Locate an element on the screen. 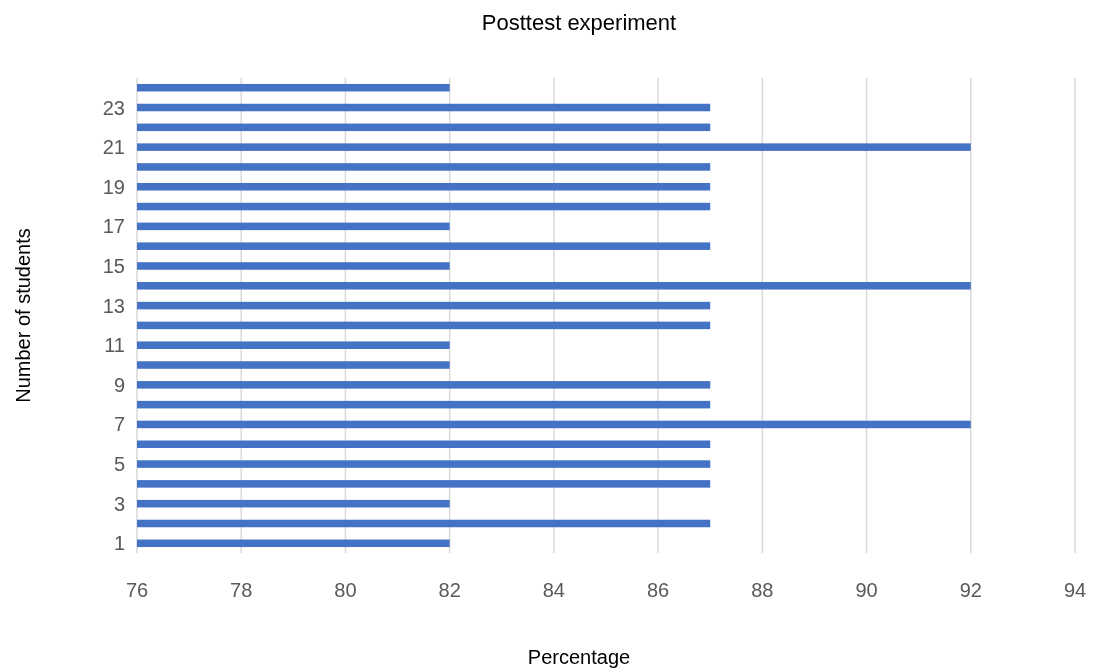 Image resolution: width=1098 pixels, height=670 pixels. x-tick-label: 90 is located at coordinates (866, 590).